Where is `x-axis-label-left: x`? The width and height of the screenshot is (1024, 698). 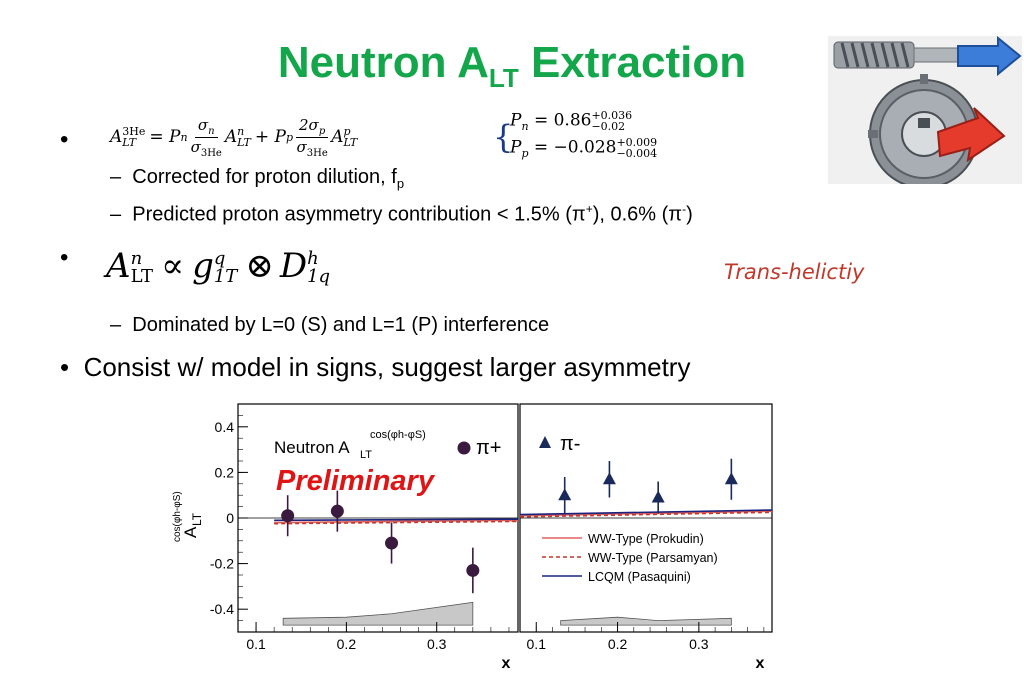
x-axis-label-left: x is located at coordinates (506, 663).